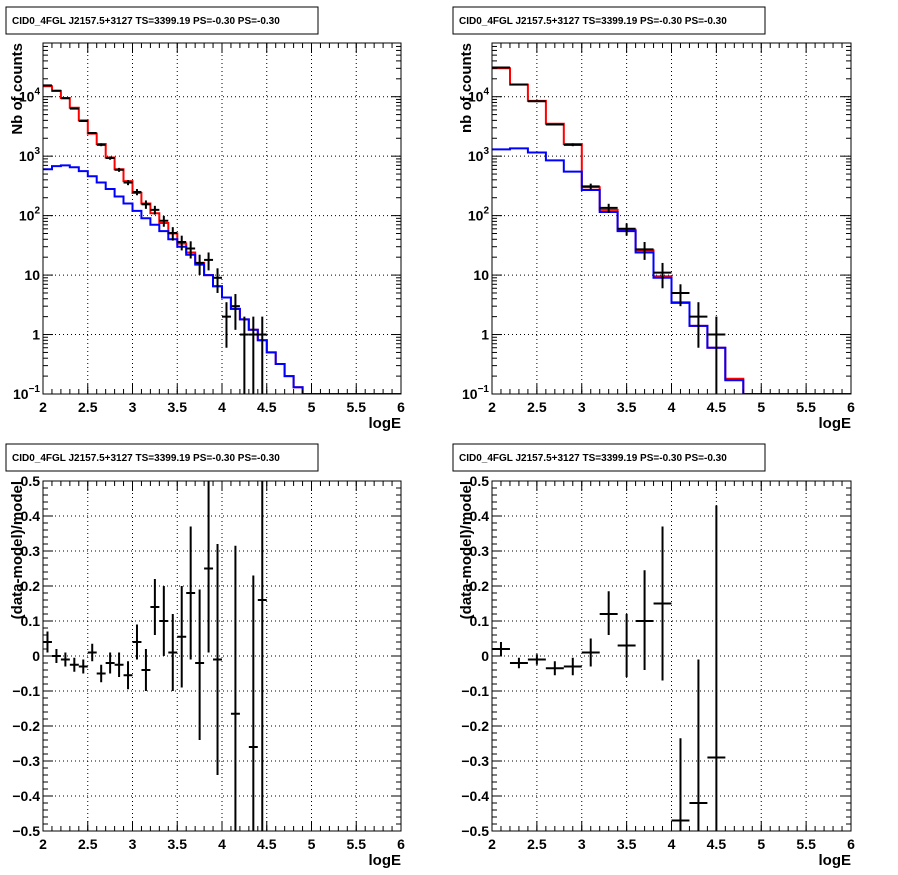 The height and width of the screenshot is (875, 898). What do you see at coordinates (36, 335) in the screenshot?
I see `y-tick-label: 1` at bounding box center [36, 335].